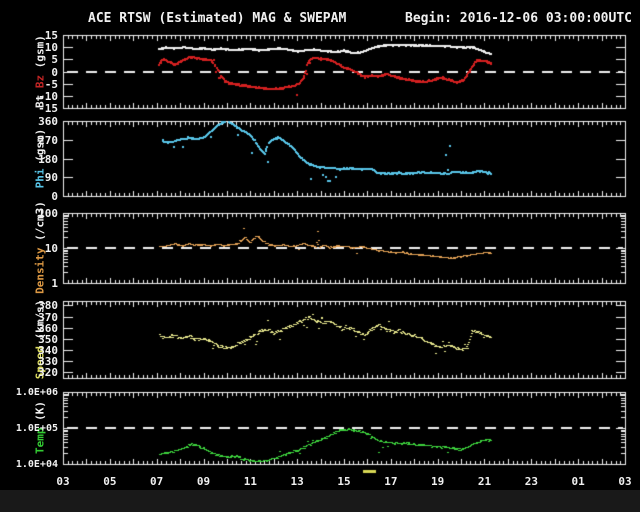 Image resolution: width=640 pixels, height=512 pixels. I want to click on y-tick-label: 350, so click(48, 339).